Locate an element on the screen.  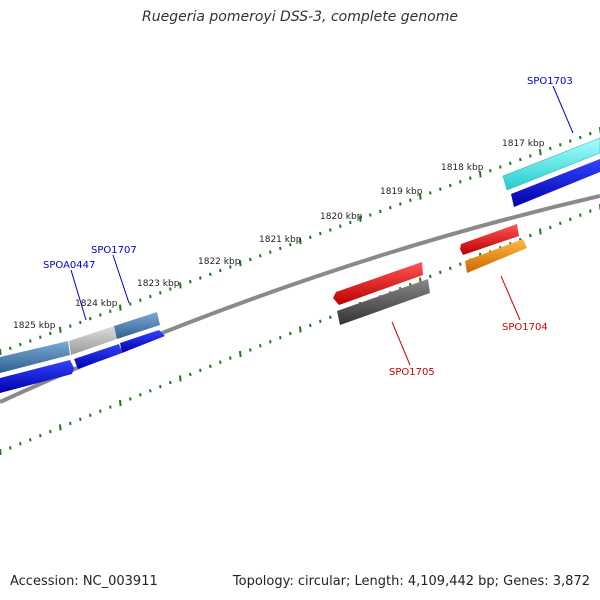
gene-label-spo1703: SPO1703 is located at coordinates (550, 81).